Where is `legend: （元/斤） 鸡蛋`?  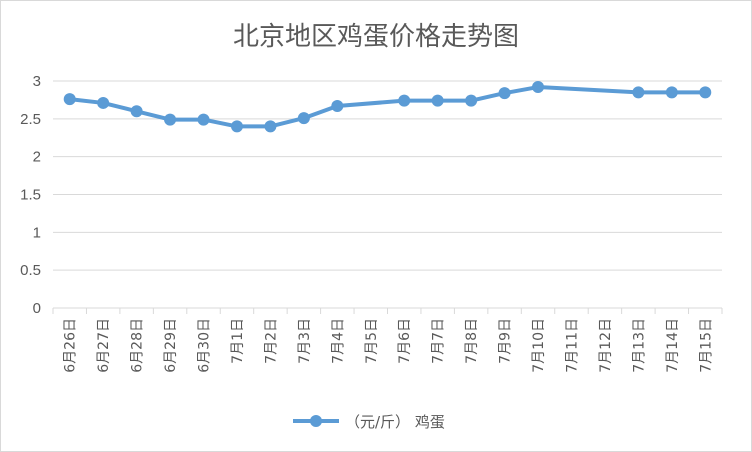
legend: （元/斤） 鸡蛋 is located at coordinates (369, 422).